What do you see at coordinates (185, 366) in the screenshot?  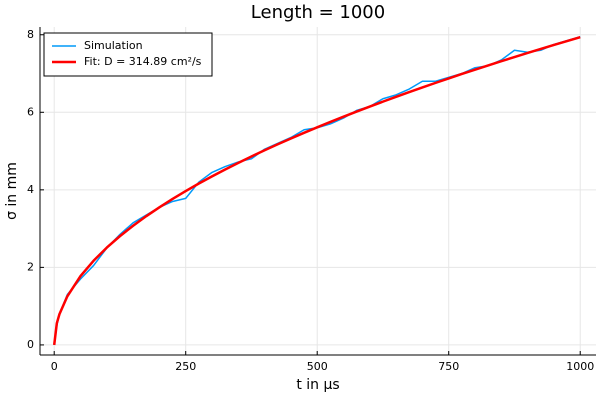 I see `x-tick-label: 250` at bounding box center [185, 366].